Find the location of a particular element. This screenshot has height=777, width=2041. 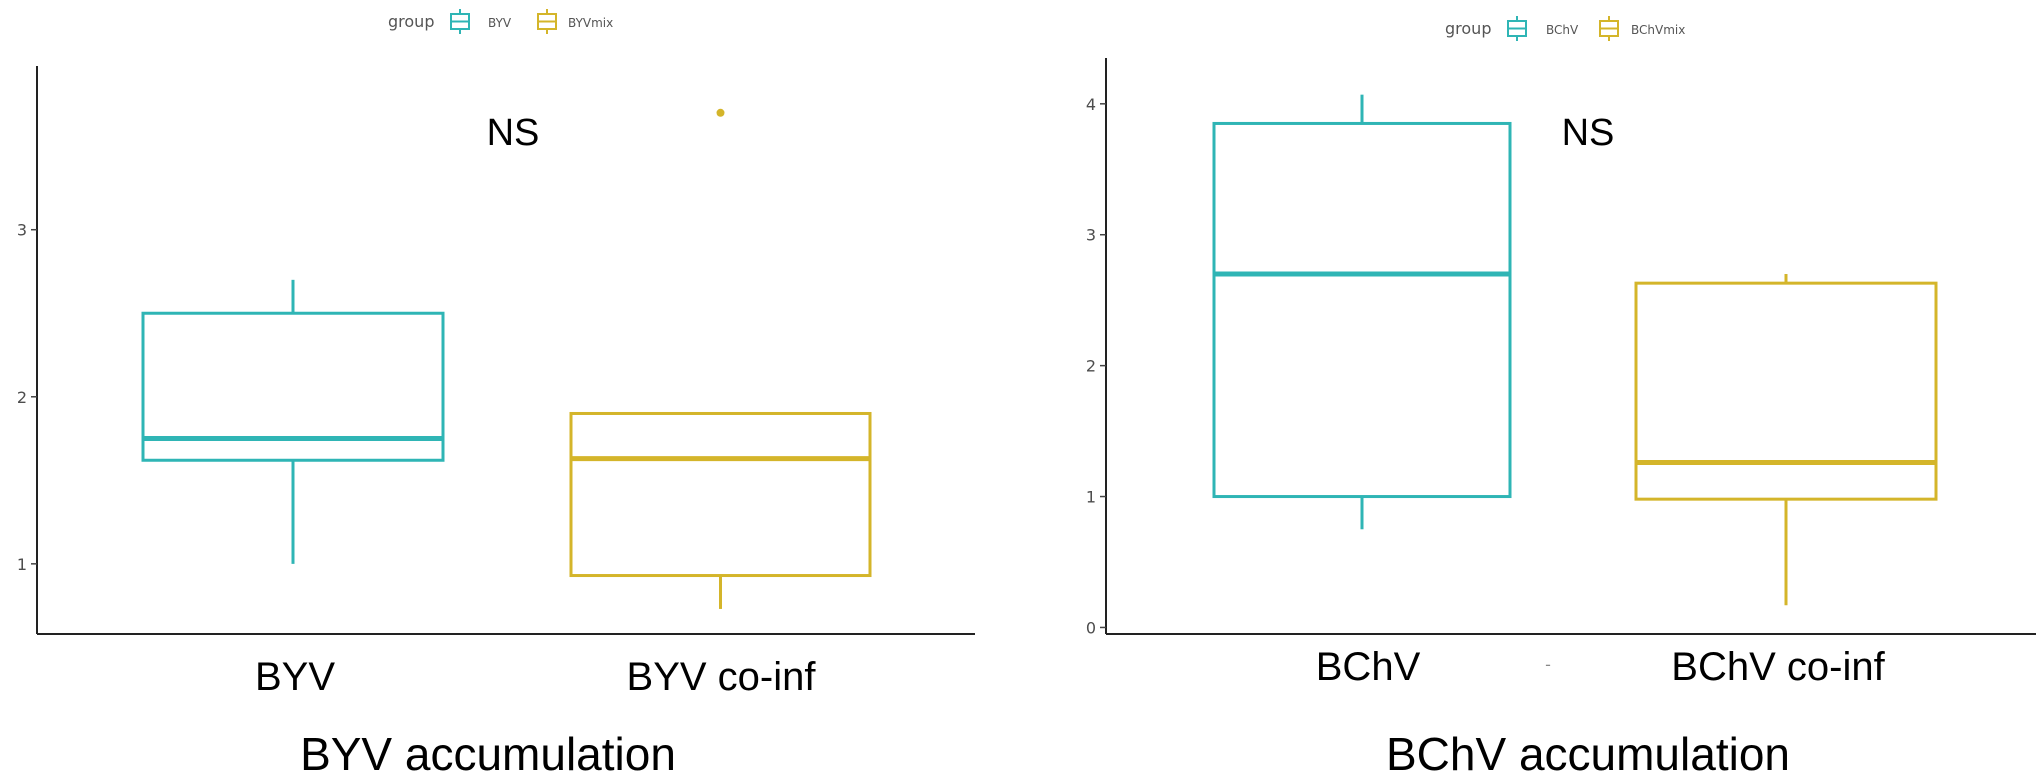

y-ticks: 0 1 2 3 4 is located at coordinates (1096, 366).